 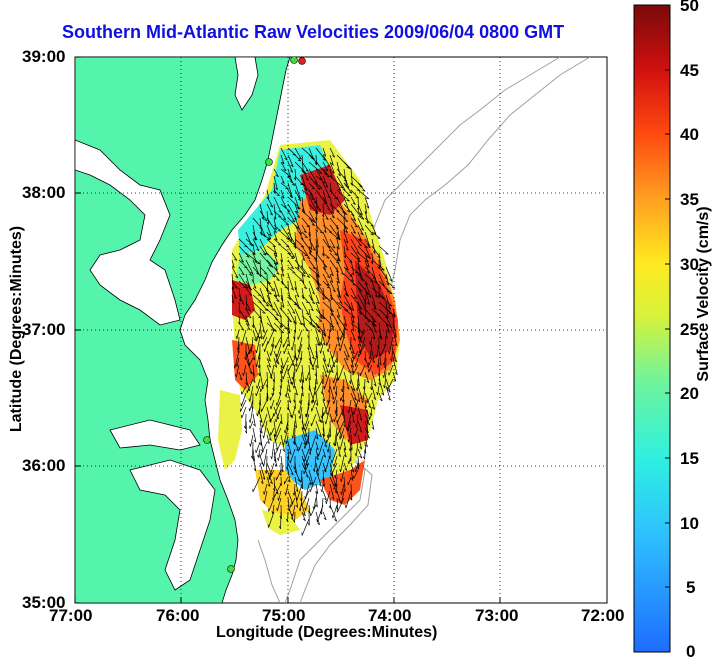 What do you see at coordinates (689, 135) in the screenshot?
I see `colorbar-tick-label: 40` at bounding box center [689, 135].